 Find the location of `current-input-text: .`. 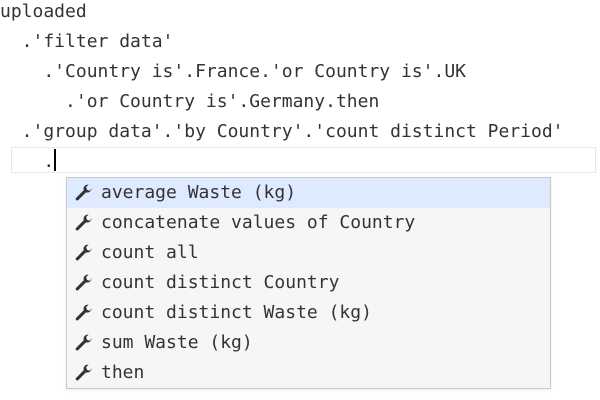

current-input-text: . is located at coordinates (27, 161).